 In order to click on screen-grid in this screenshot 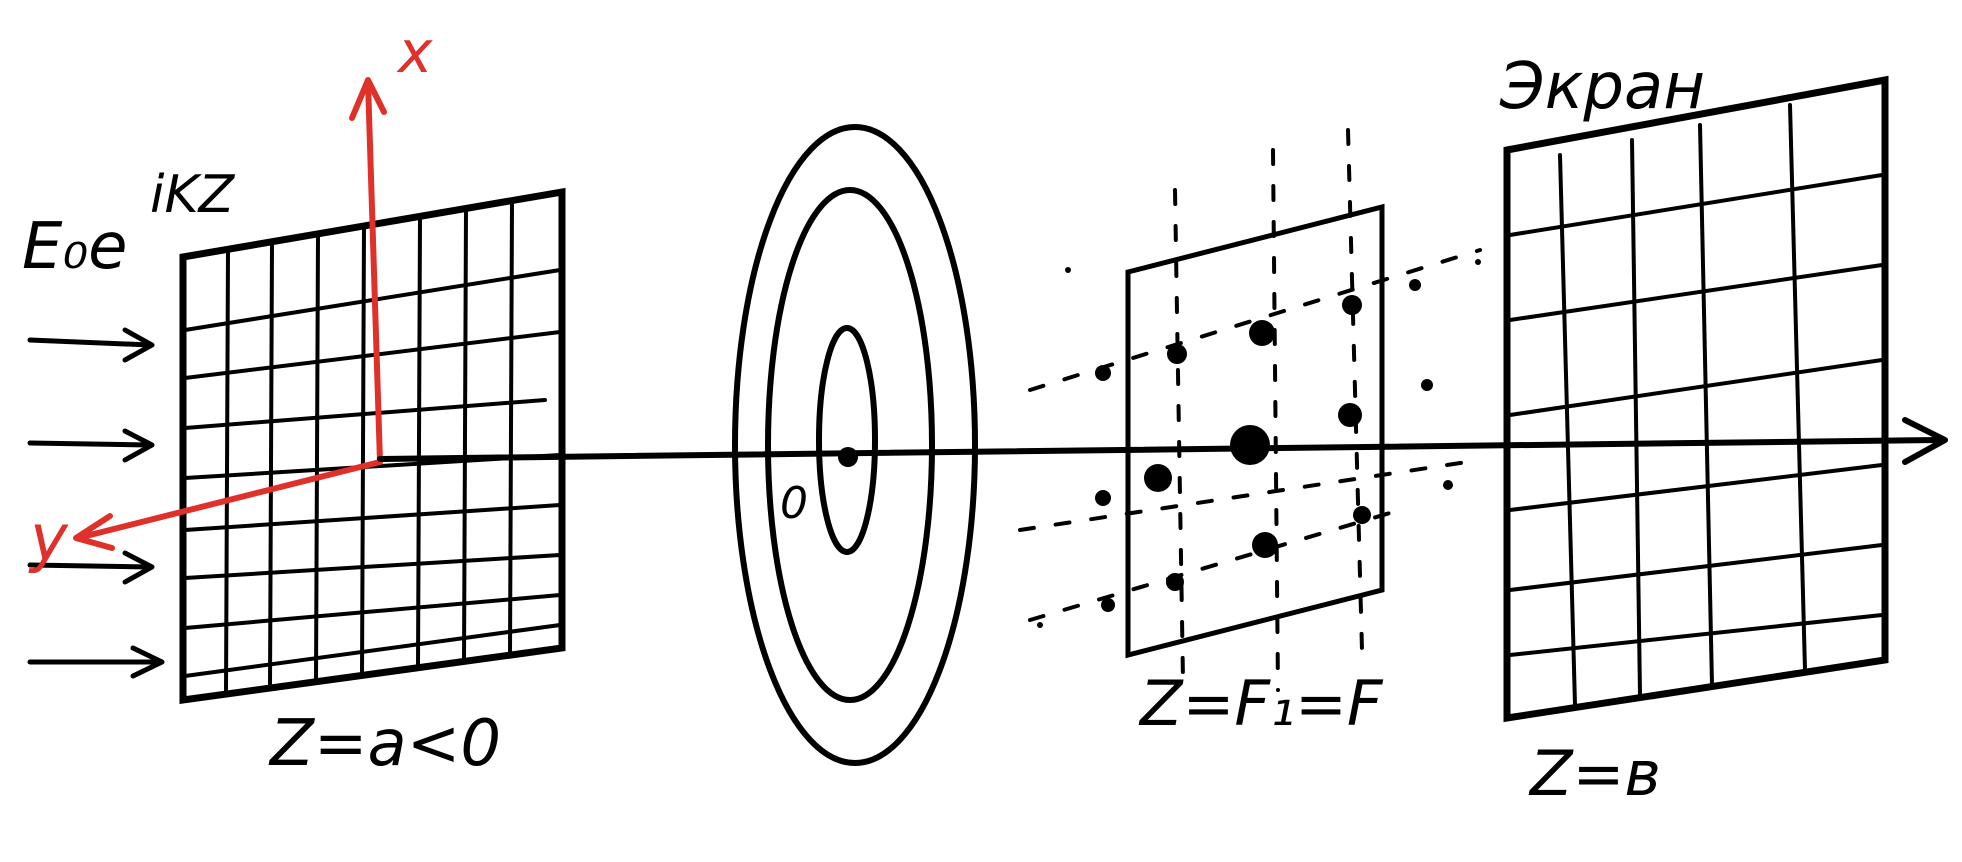, I will do `click(1696, 405)`.